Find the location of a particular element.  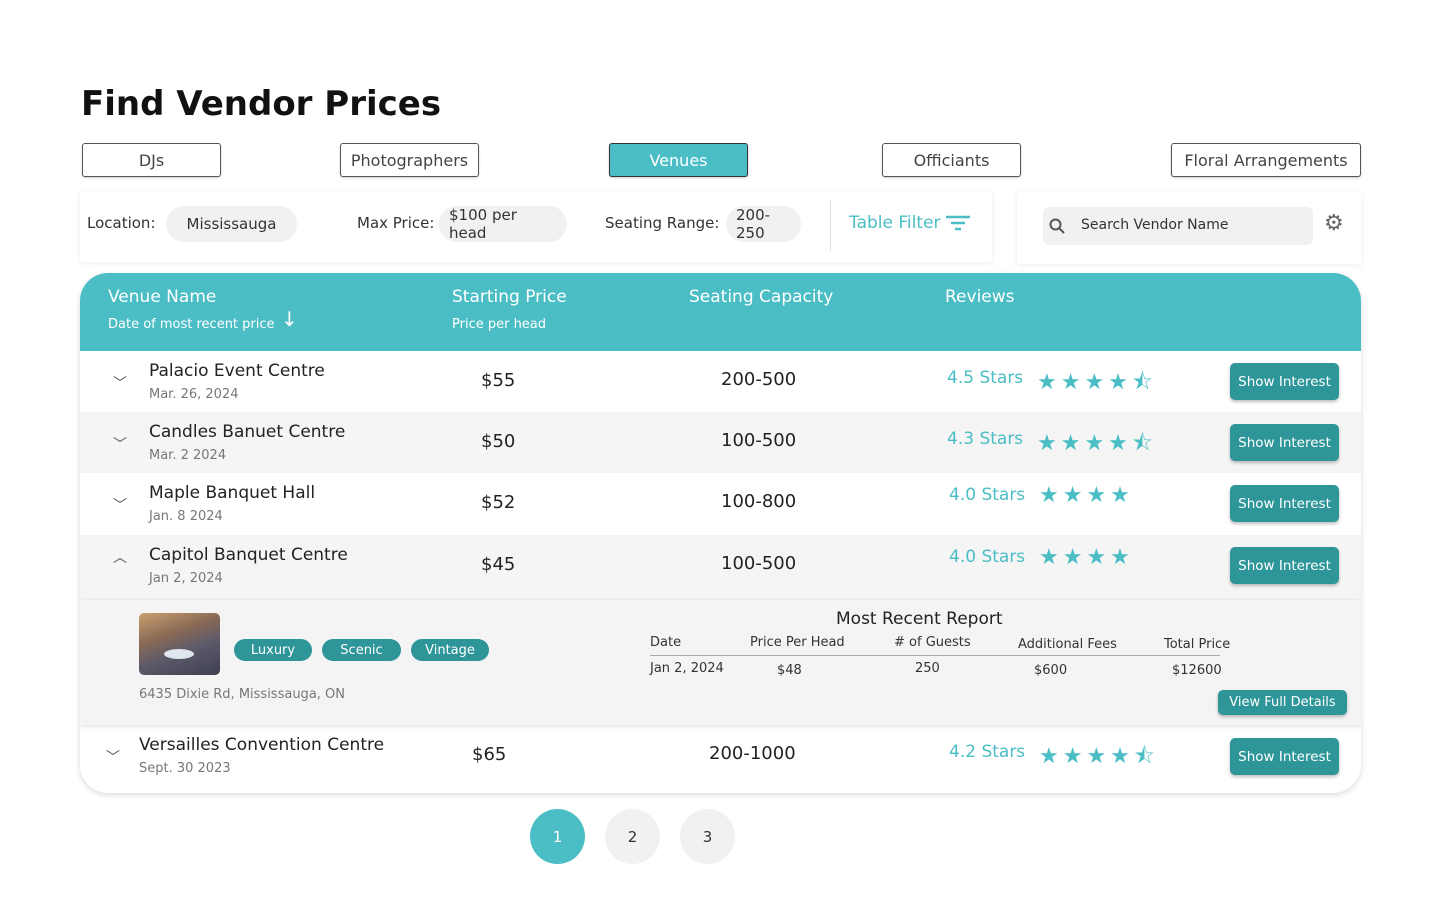

venue-date: Mar. 2 2024 is located at coordinates (188, 455).